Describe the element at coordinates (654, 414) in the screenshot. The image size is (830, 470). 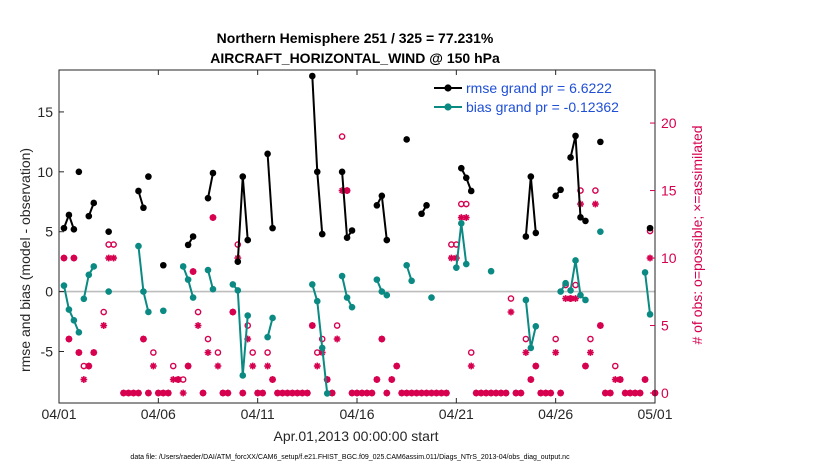
I see `x-tick-label: 05/01` at that location.